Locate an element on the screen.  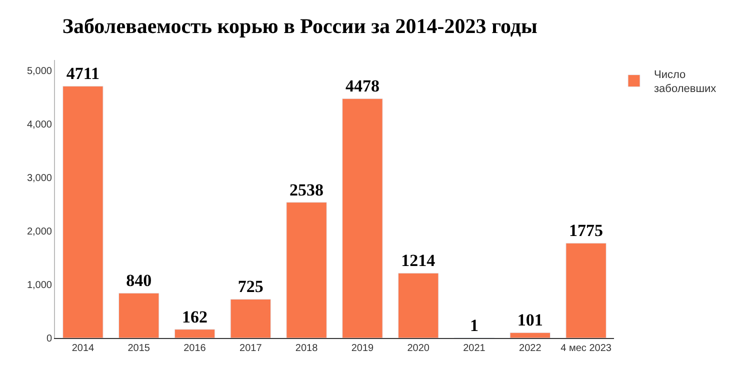
x-tick-label: 2022 is located at coordinates (530, 348).